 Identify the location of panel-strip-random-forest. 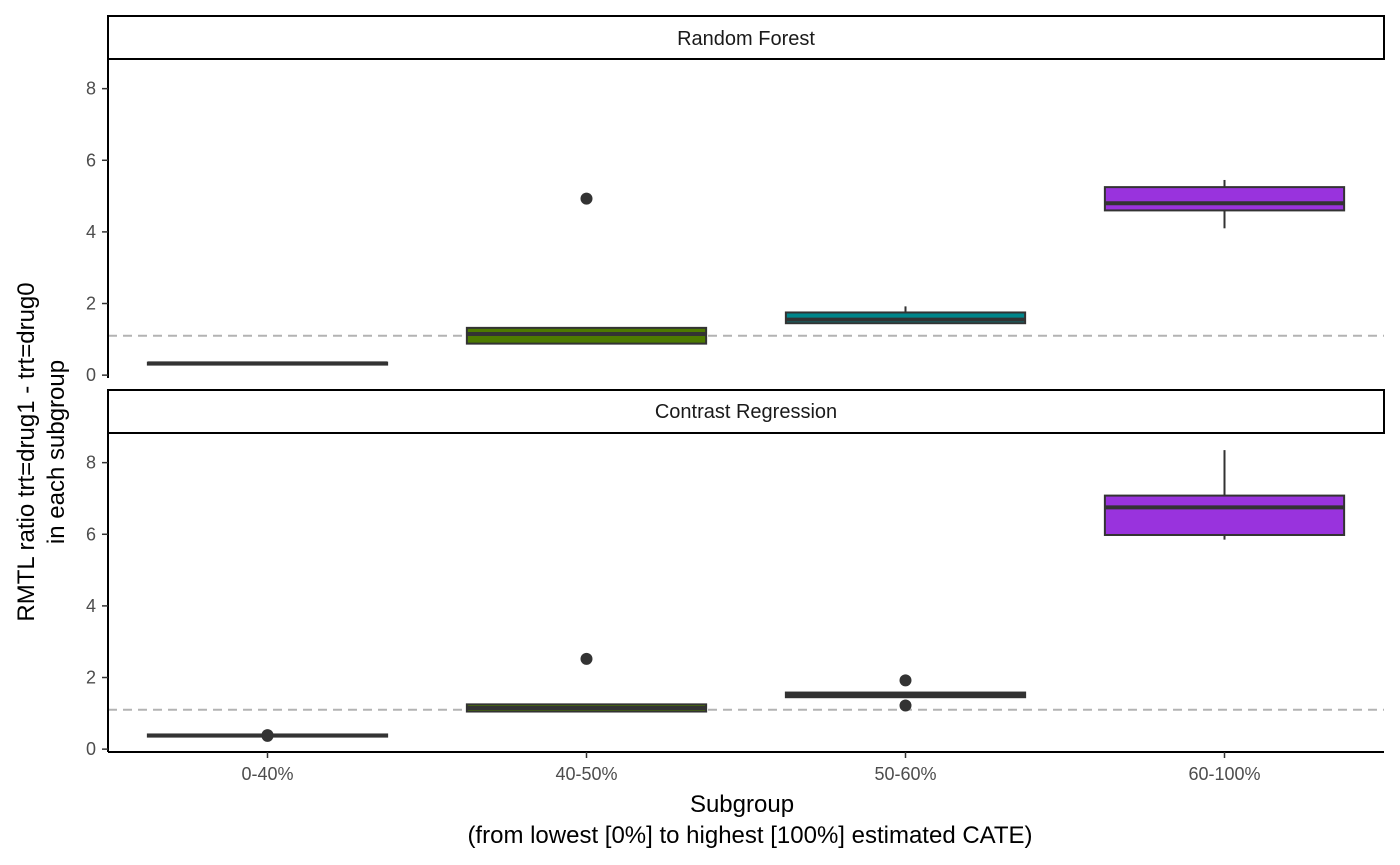
(746, 37).